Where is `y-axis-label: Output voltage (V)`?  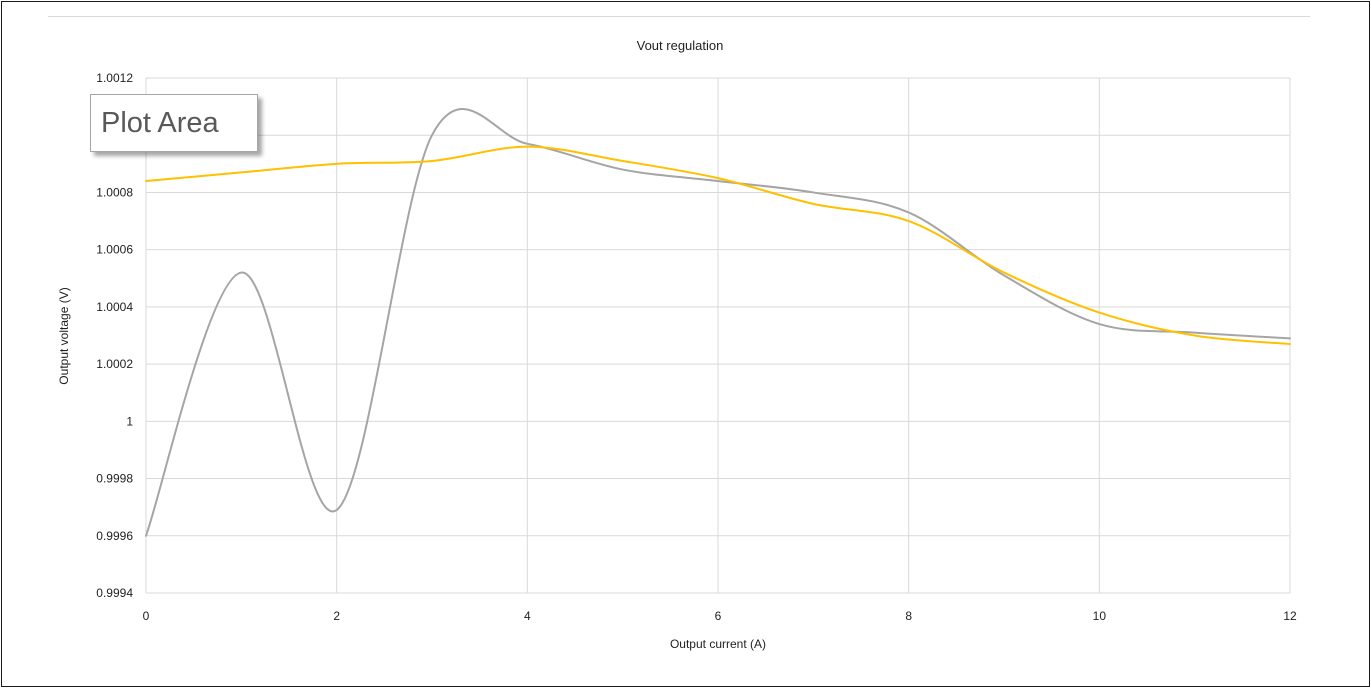
y-axis-label: Output voltage (V) is located at coordinates (64, 335).